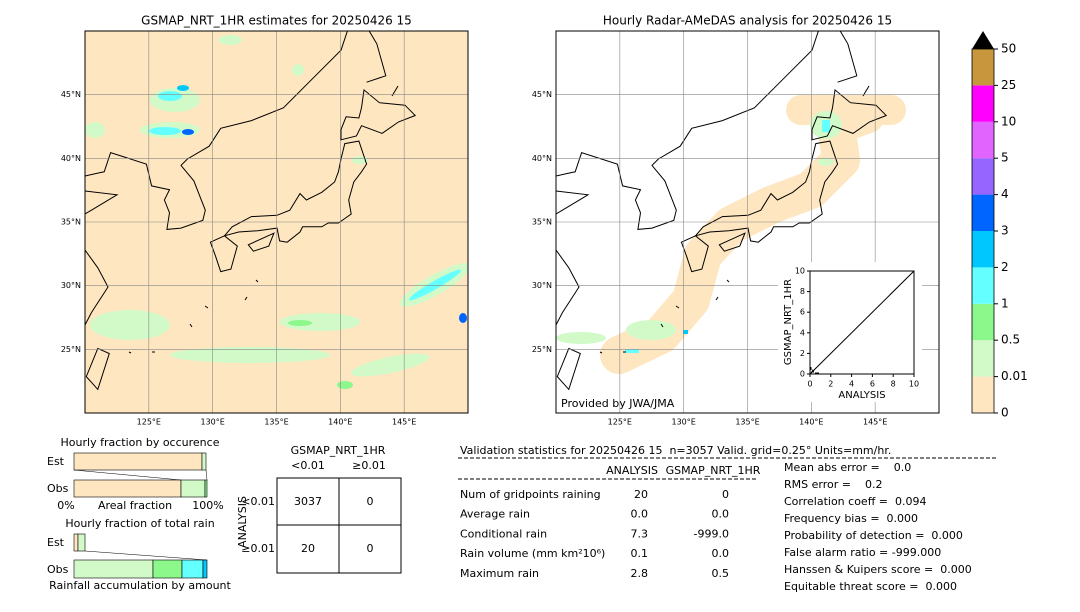 The height and width of the screenshot is (612, 1080). I want to click on axis-label: Areal fraction, so click(135, 505).